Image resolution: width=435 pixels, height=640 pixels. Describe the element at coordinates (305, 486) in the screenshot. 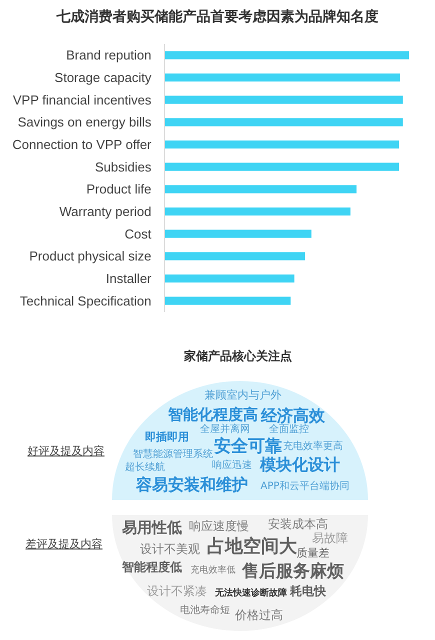

I see `text: APP和云平台端协同` at that location.